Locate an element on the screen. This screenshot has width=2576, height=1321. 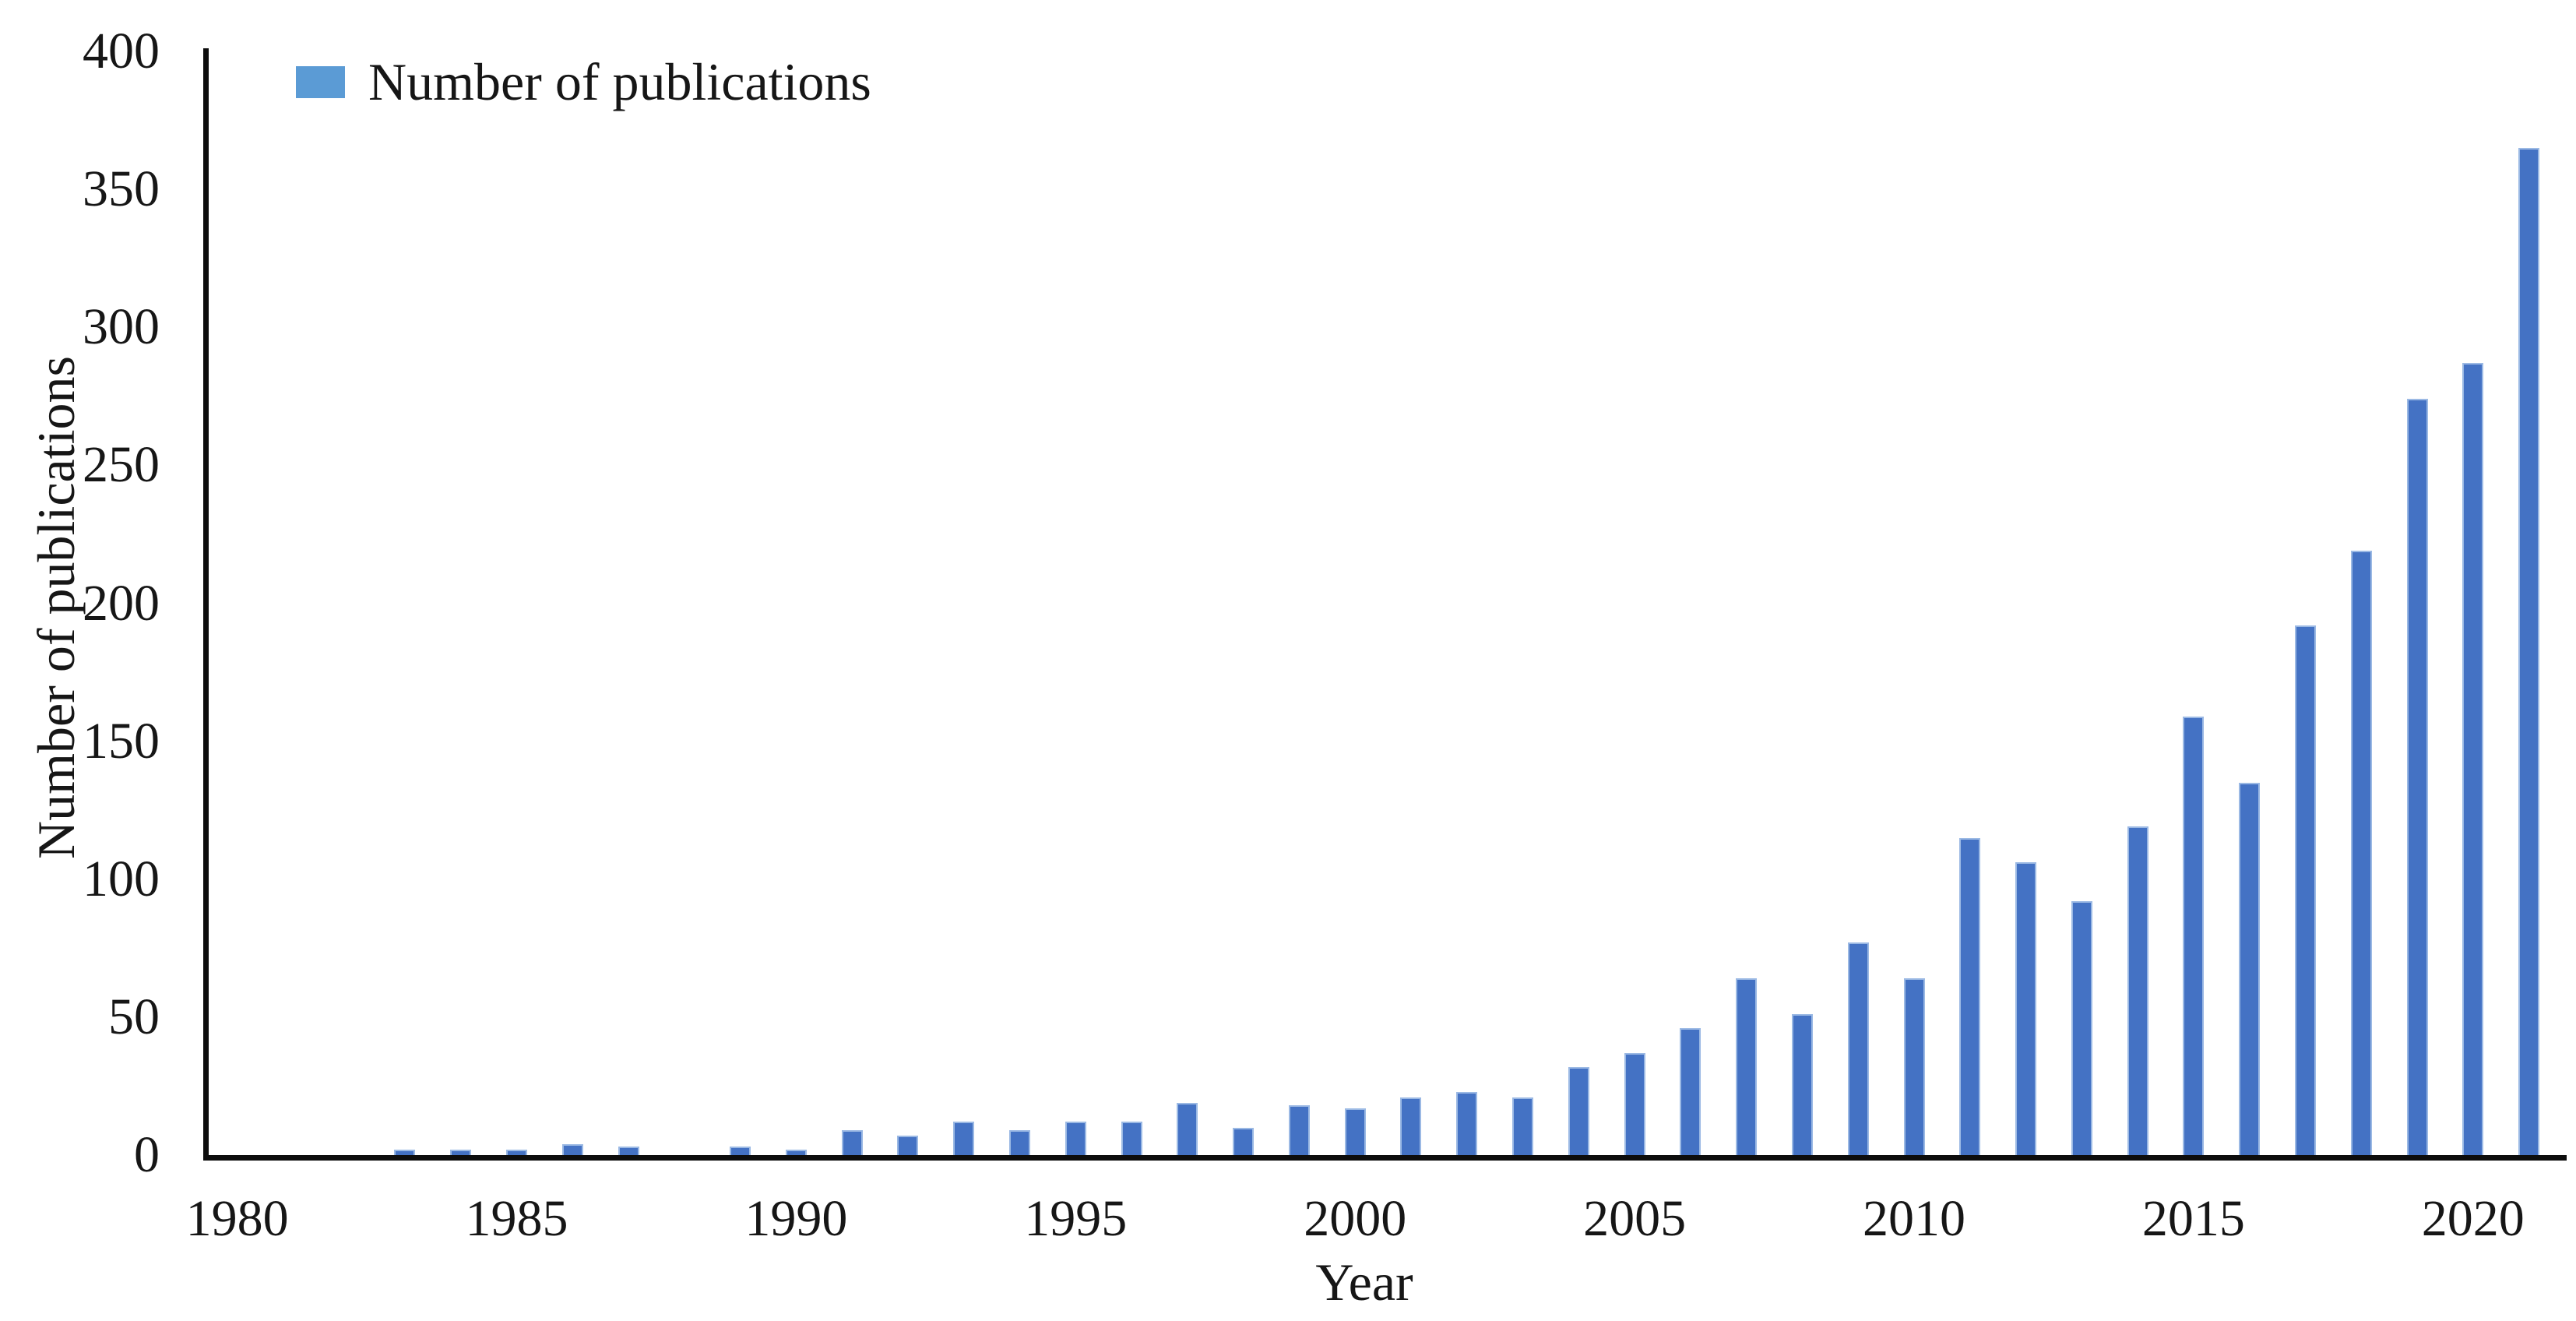
y-tick-label-100: 100 is located at coordinates (121, 878).